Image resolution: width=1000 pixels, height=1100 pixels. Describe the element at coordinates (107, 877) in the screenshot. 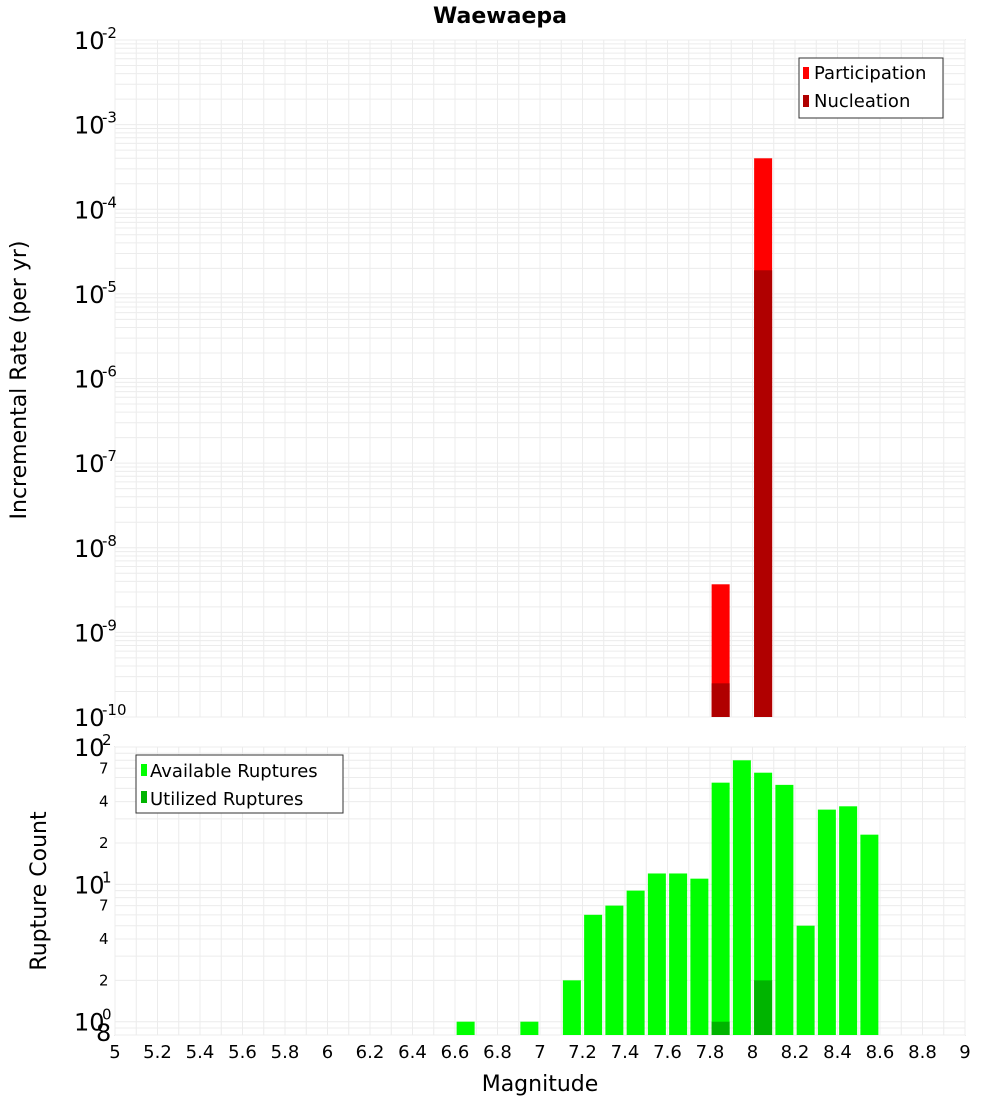

I see `bottom-y-tick-exponent: 1` at that location.